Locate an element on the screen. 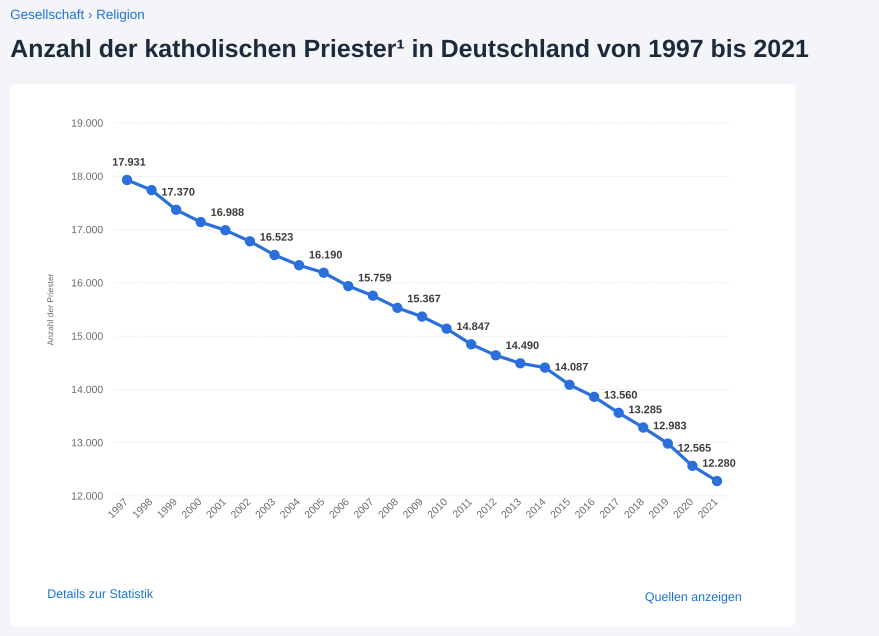  data-label: 16.523 is located at coordinates (276, 237).